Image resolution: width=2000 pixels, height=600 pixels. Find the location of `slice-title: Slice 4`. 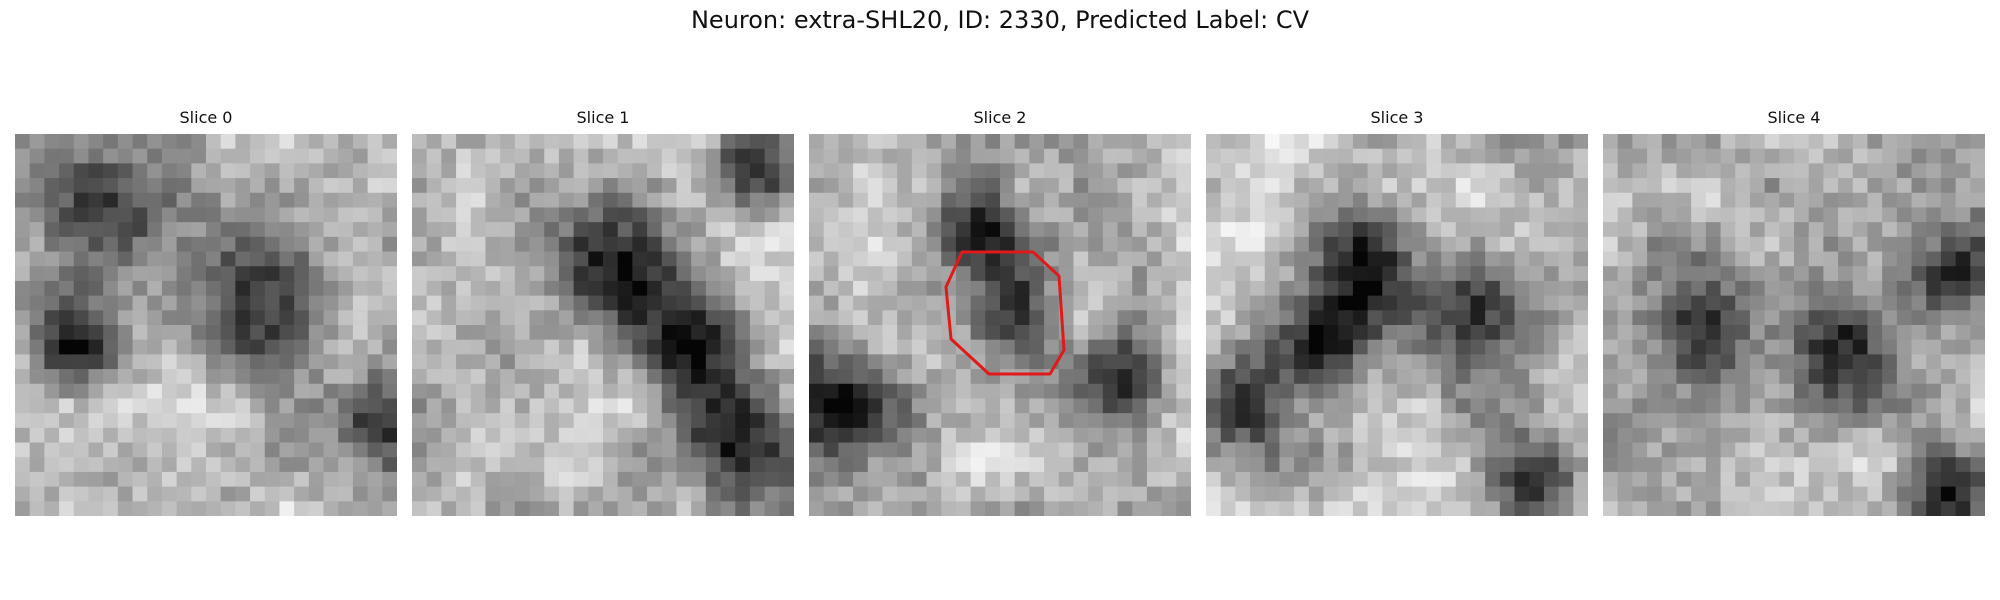

slice-title: Slice 4 is located at coordinates (1794, 117).